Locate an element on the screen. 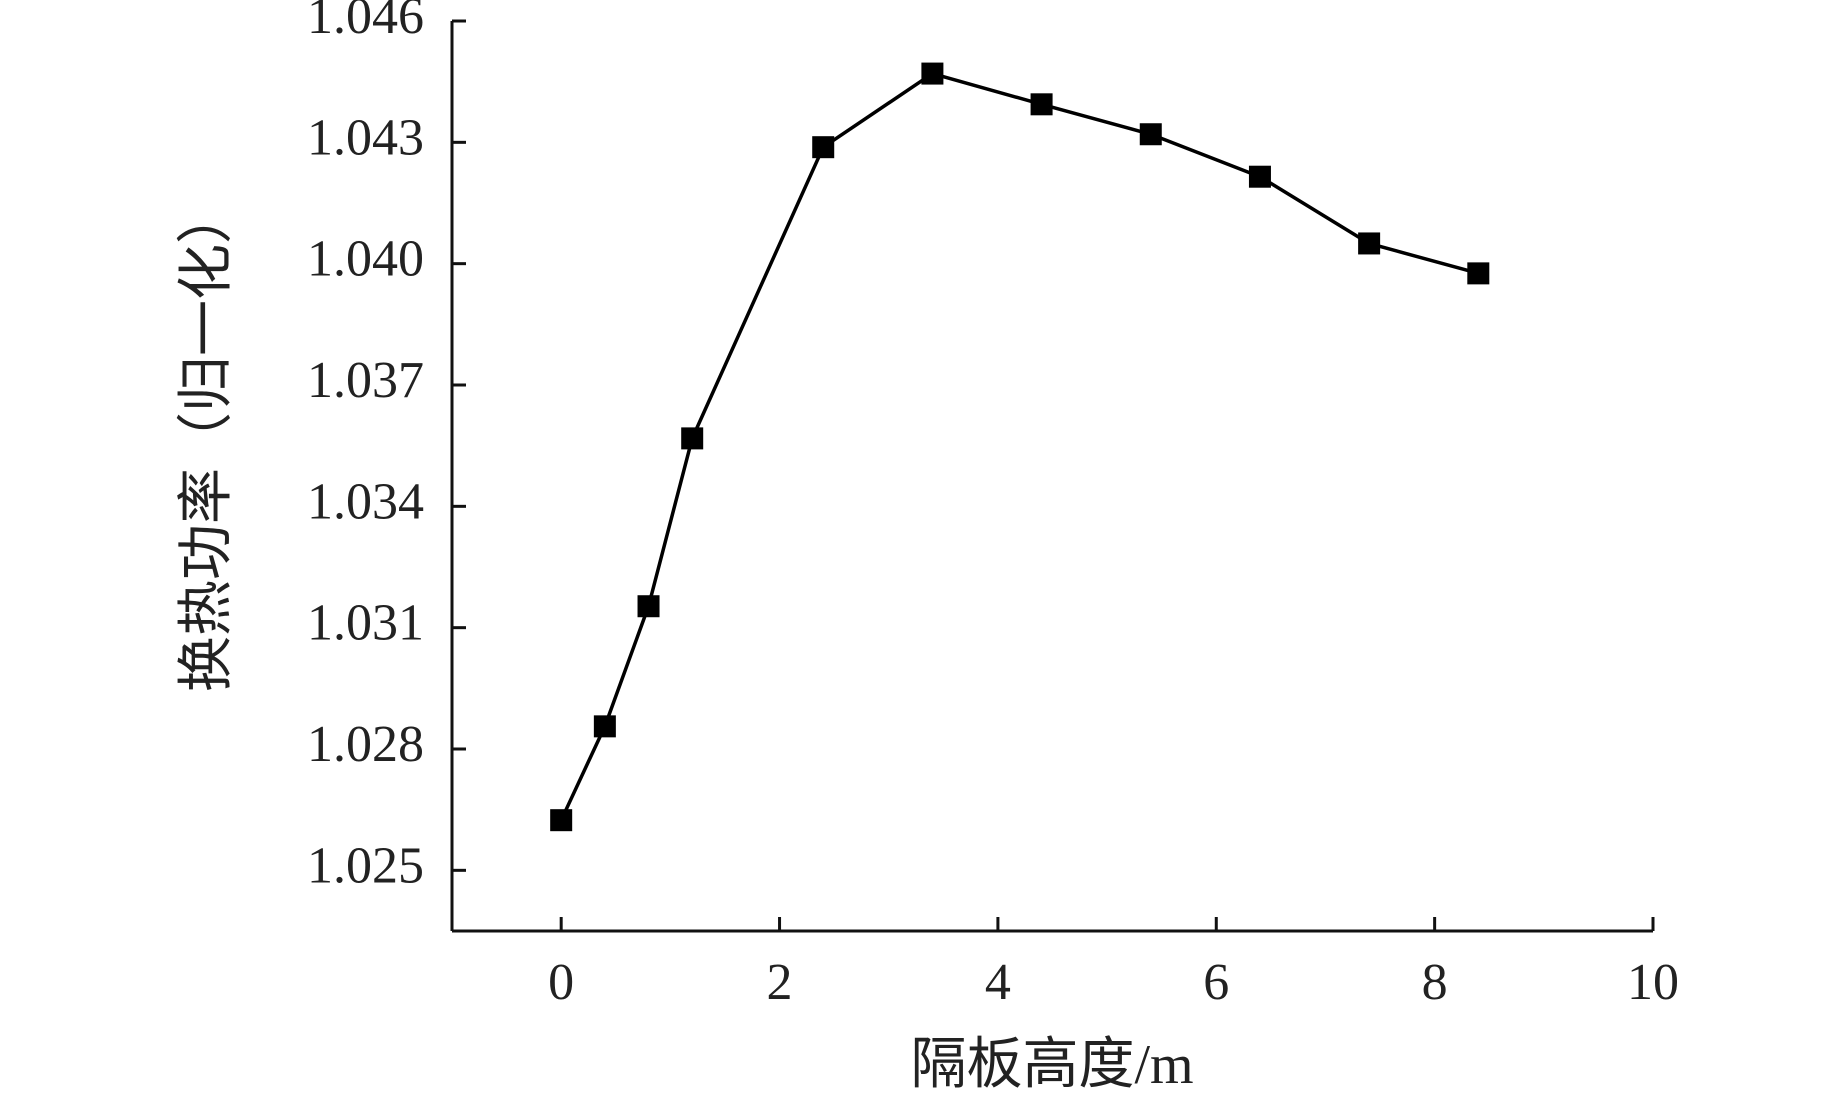 Image resolution: width=1843 pixels, height=1096 pixels. y-tick-label: 1.037 is located at coordinates (365, 380).